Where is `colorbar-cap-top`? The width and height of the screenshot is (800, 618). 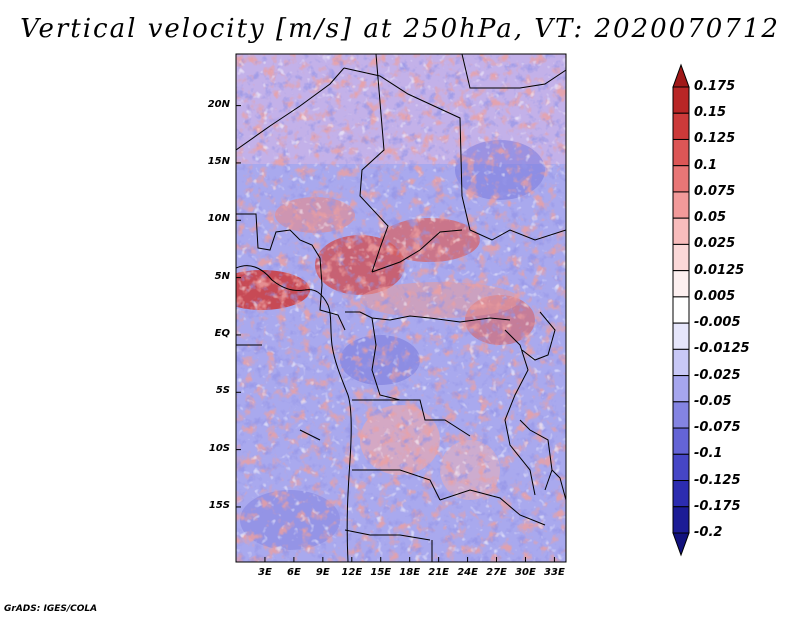
colorbar-cap-top is located at coordinates (681, 75).